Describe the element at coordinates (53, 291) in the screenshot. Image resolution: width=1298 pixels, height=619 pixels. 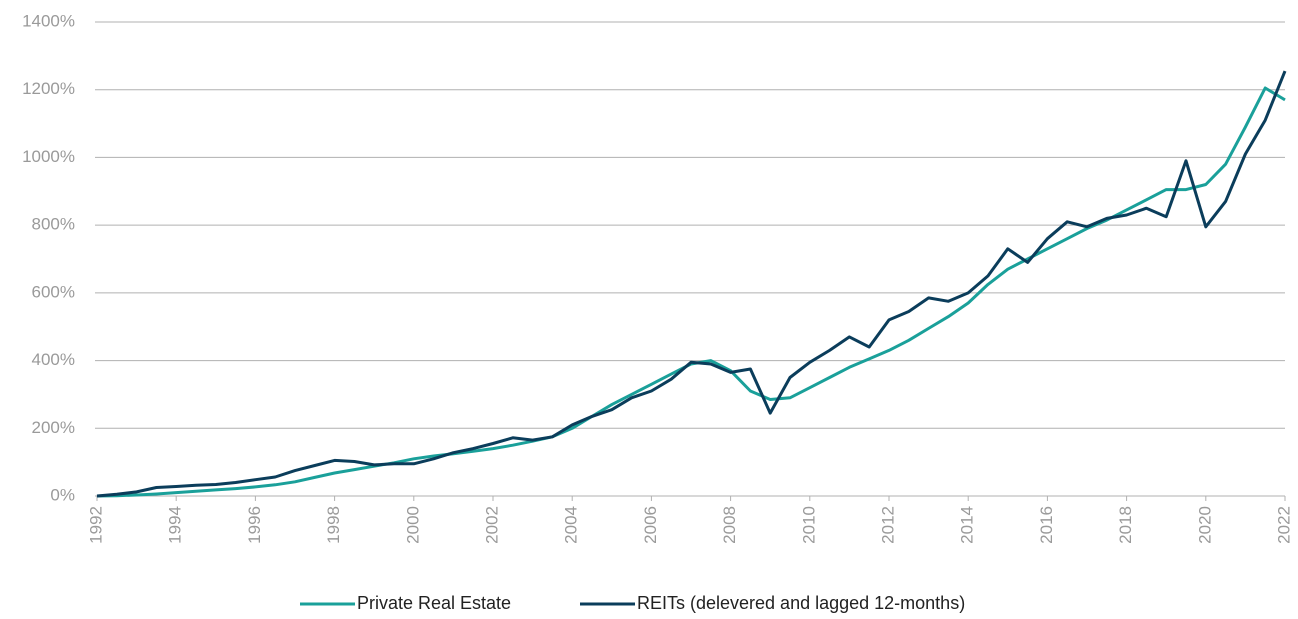
I see `y-tick-label: 600%` at that location.